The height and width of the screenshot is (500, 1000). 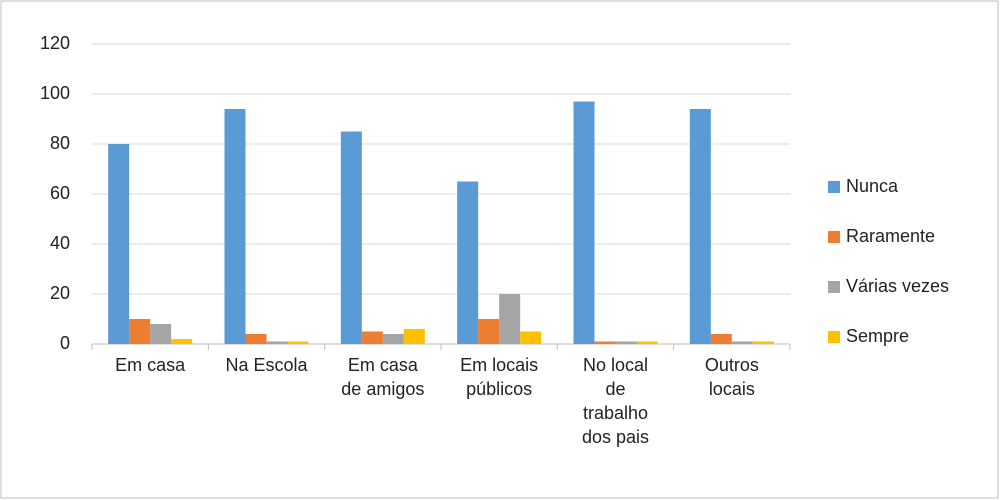 What do you see at coordinates (615, 401) in the screenshot?
I see `x-tick-label: No local de trabalho dos pais` at bounding box center [615, 401].